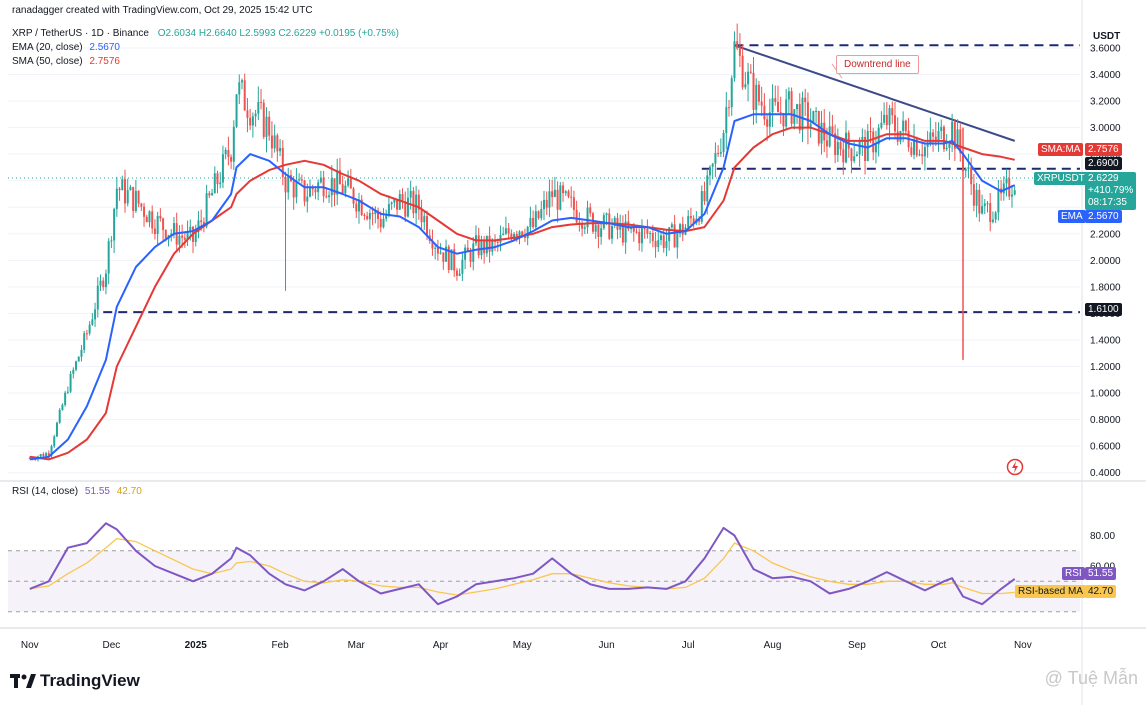 The height and width of the screenshot is (705, 1146). What do you see at coordinates (1105, 394) in the screenshot?
I see `price-tick-label: 1.0000` at bounding box center [1105, 394].